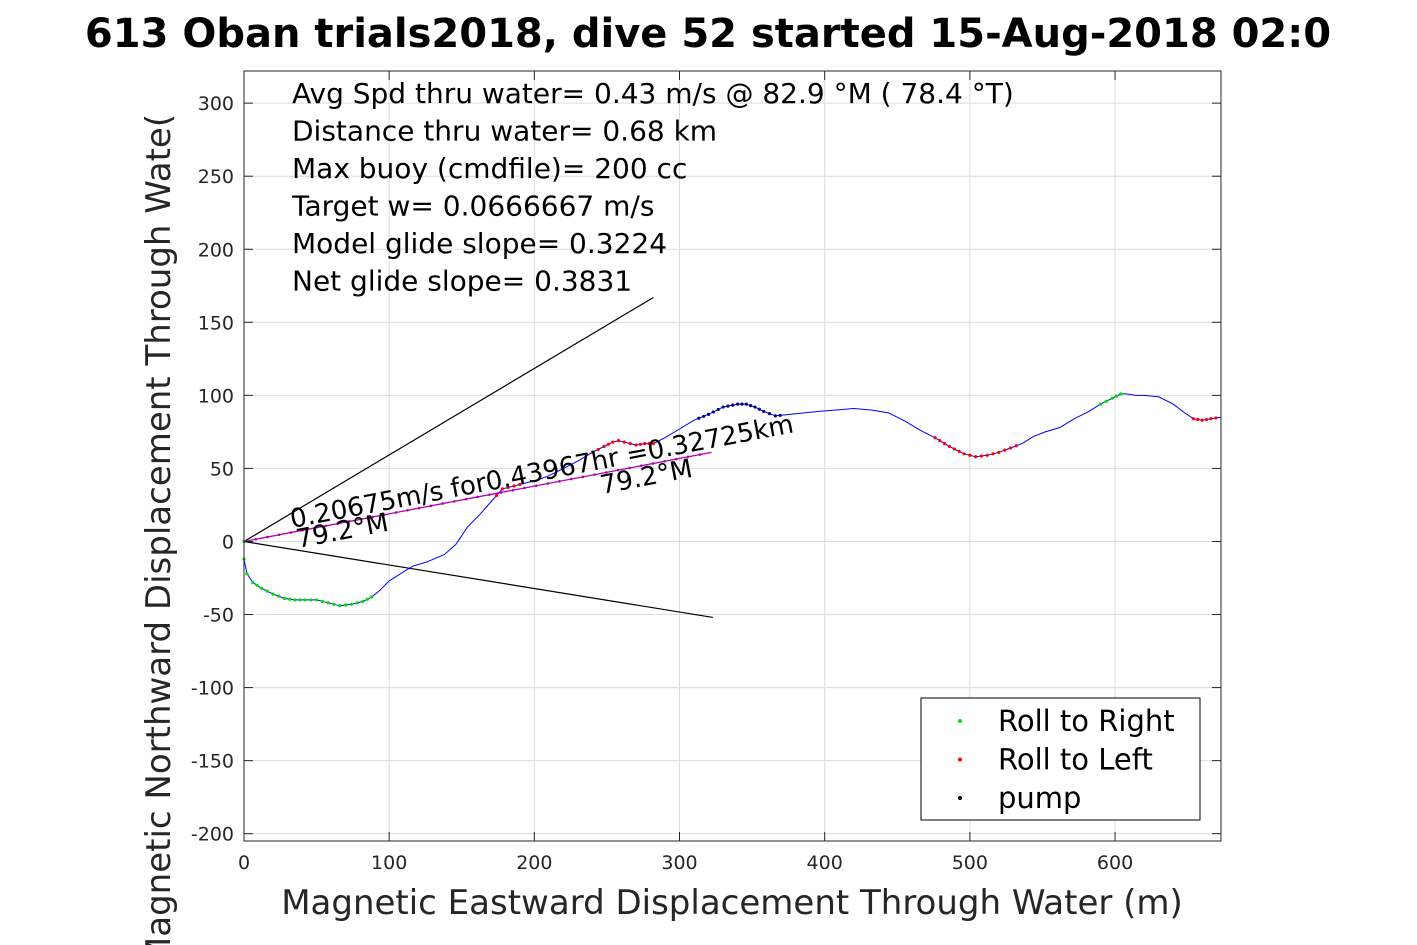 This screenshot has width=1417, height=945. What do you see at coordinates (679, 863) in the screenshot?
I see `x-tick-label: 300` at bounding box center [679, 863].